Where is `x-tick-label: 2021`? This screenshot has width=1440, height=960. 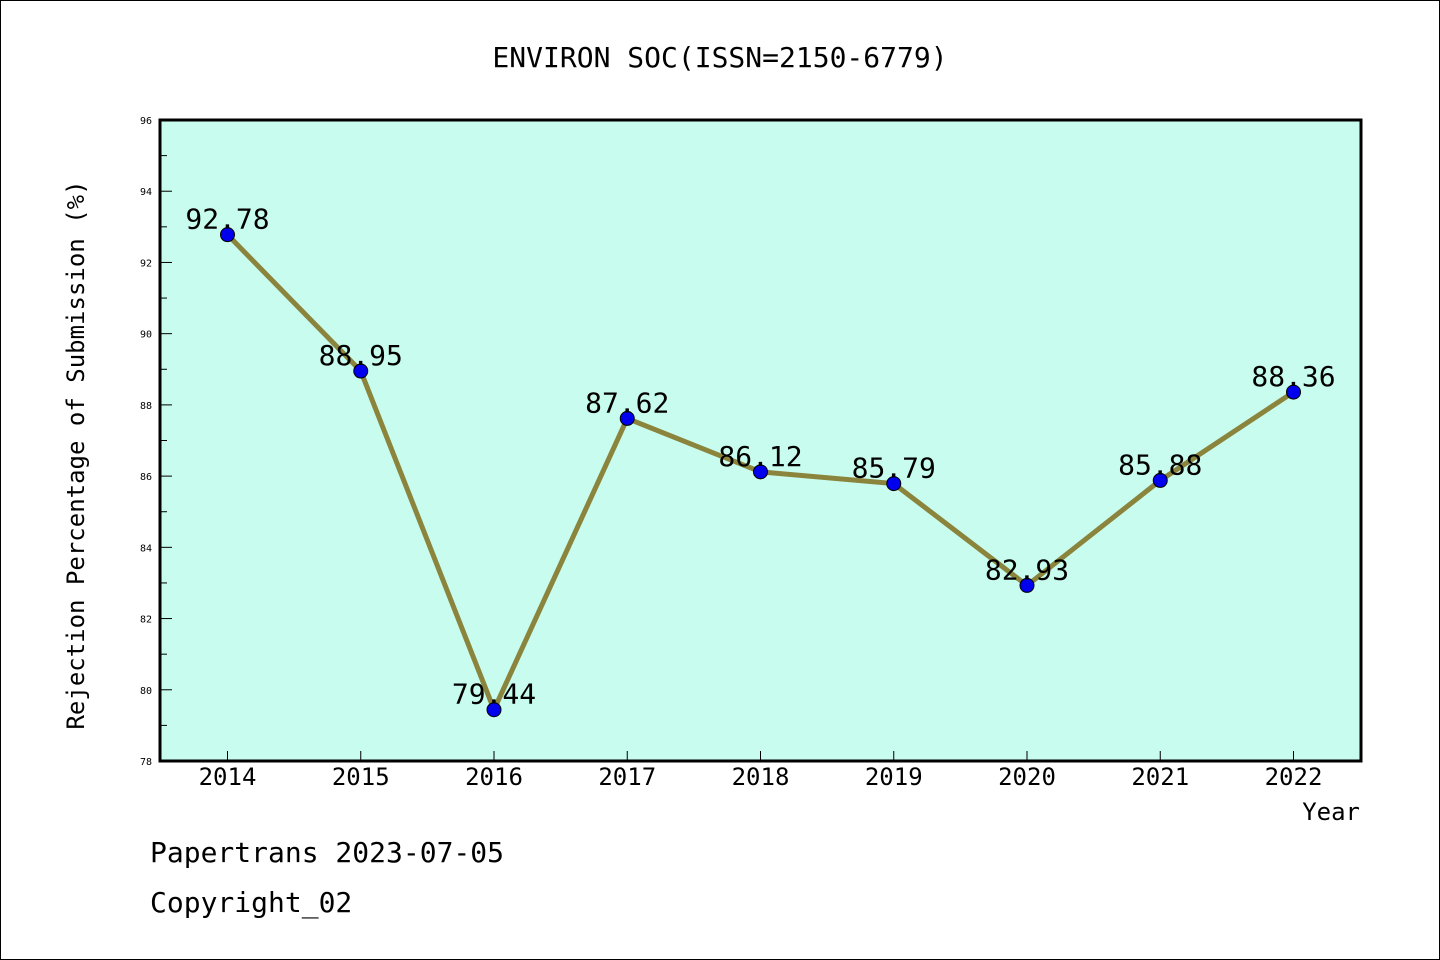
x-tick-label: 2021 is located at coordinates (1160, 777).